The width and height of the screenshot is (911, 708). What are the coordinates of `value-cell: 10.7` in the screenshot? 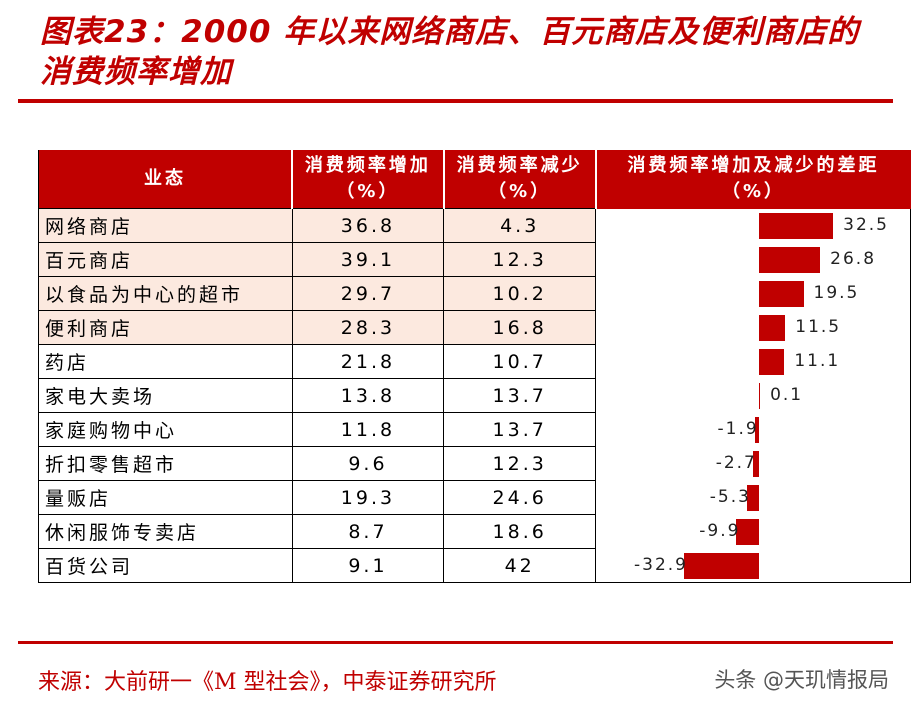 It's located at (520, 361).